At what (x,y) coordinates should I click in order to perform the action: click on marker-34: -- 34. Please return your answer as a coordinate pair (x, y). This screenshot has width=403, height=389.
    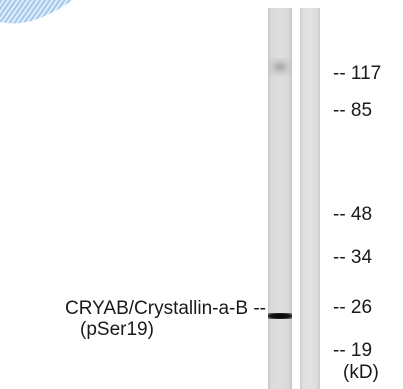
    Looking at the image, I should click on (353, 257).